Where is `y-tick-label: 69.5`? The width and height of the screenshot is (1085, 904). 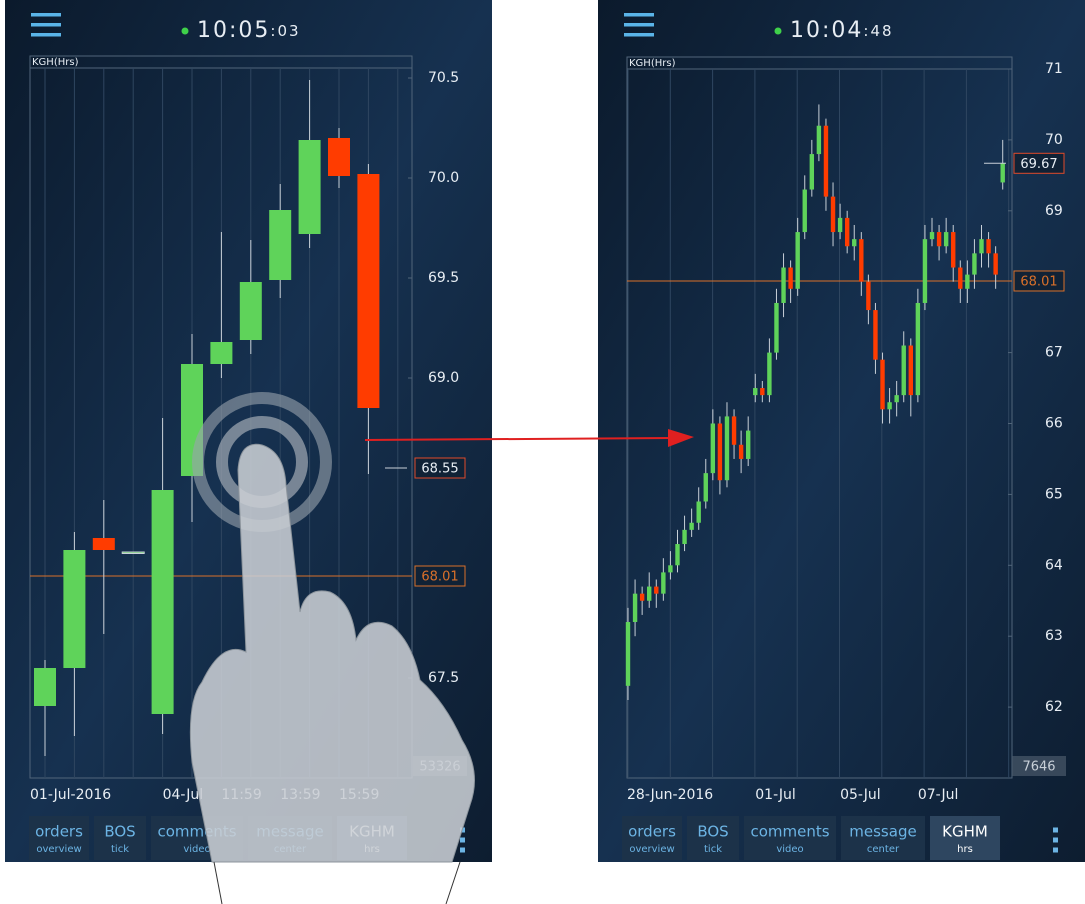
y-tick-label: 69.5 is located at coordinates (443, 278).